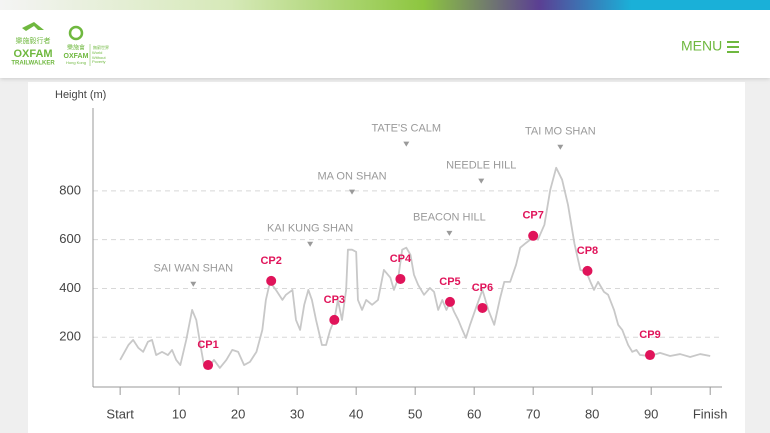 Image resolution: width=770 pixels, height=433 pixels. I want to click on y-tick-label: 400, so click(70, 287).